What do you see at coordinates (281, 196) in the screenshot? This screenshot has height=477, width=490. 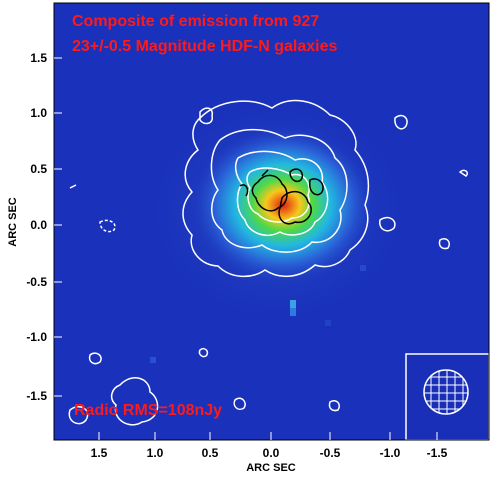 I see `black-contours` at bounding box center [281, 196].